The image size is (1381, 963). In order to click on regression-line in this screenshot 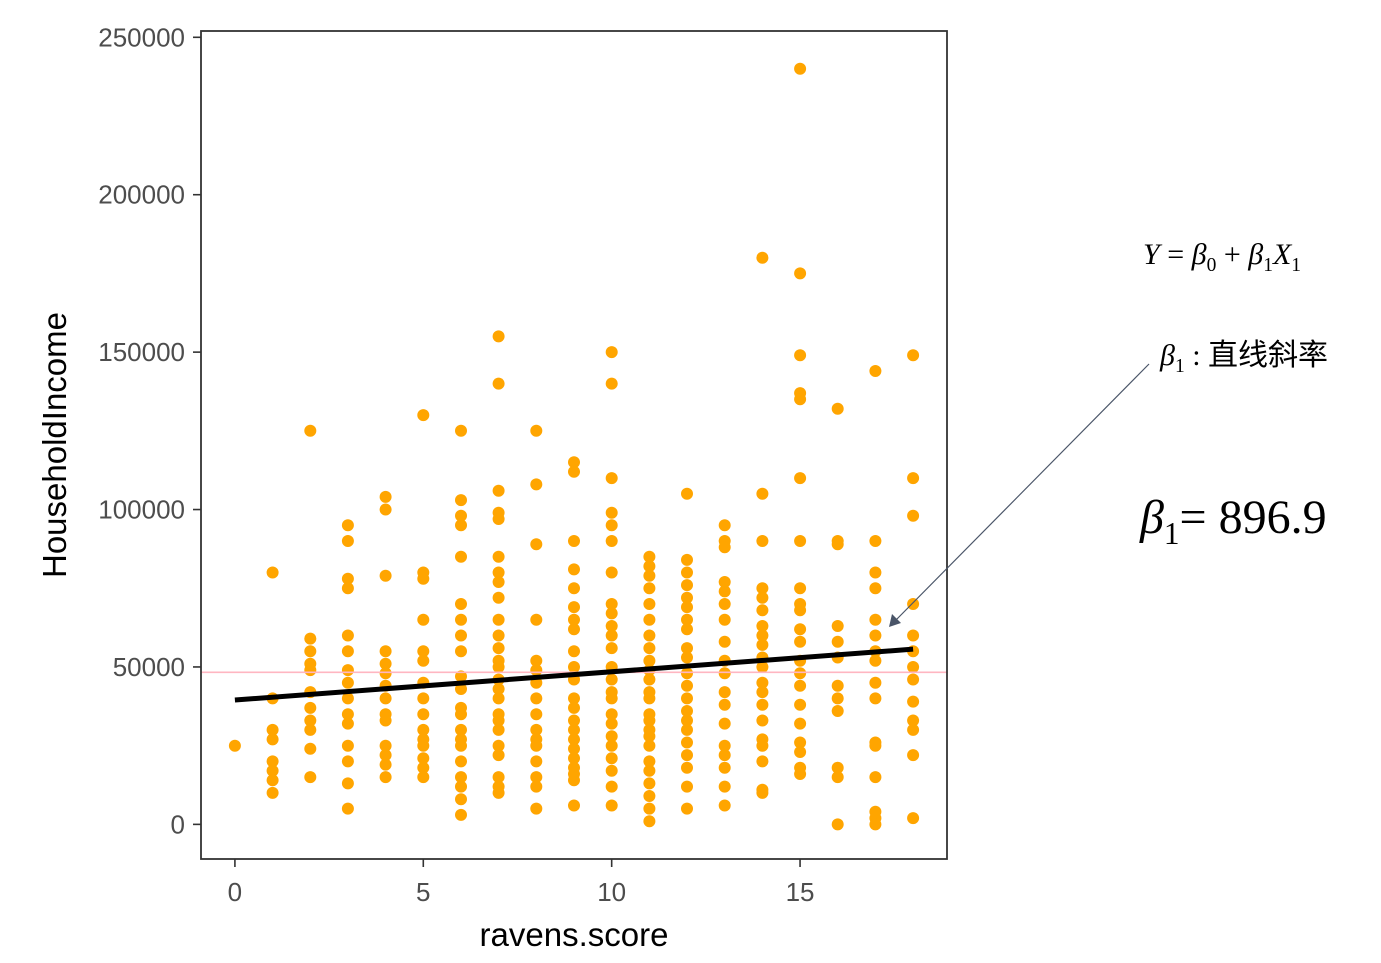, I will do `click(574, 674)`.